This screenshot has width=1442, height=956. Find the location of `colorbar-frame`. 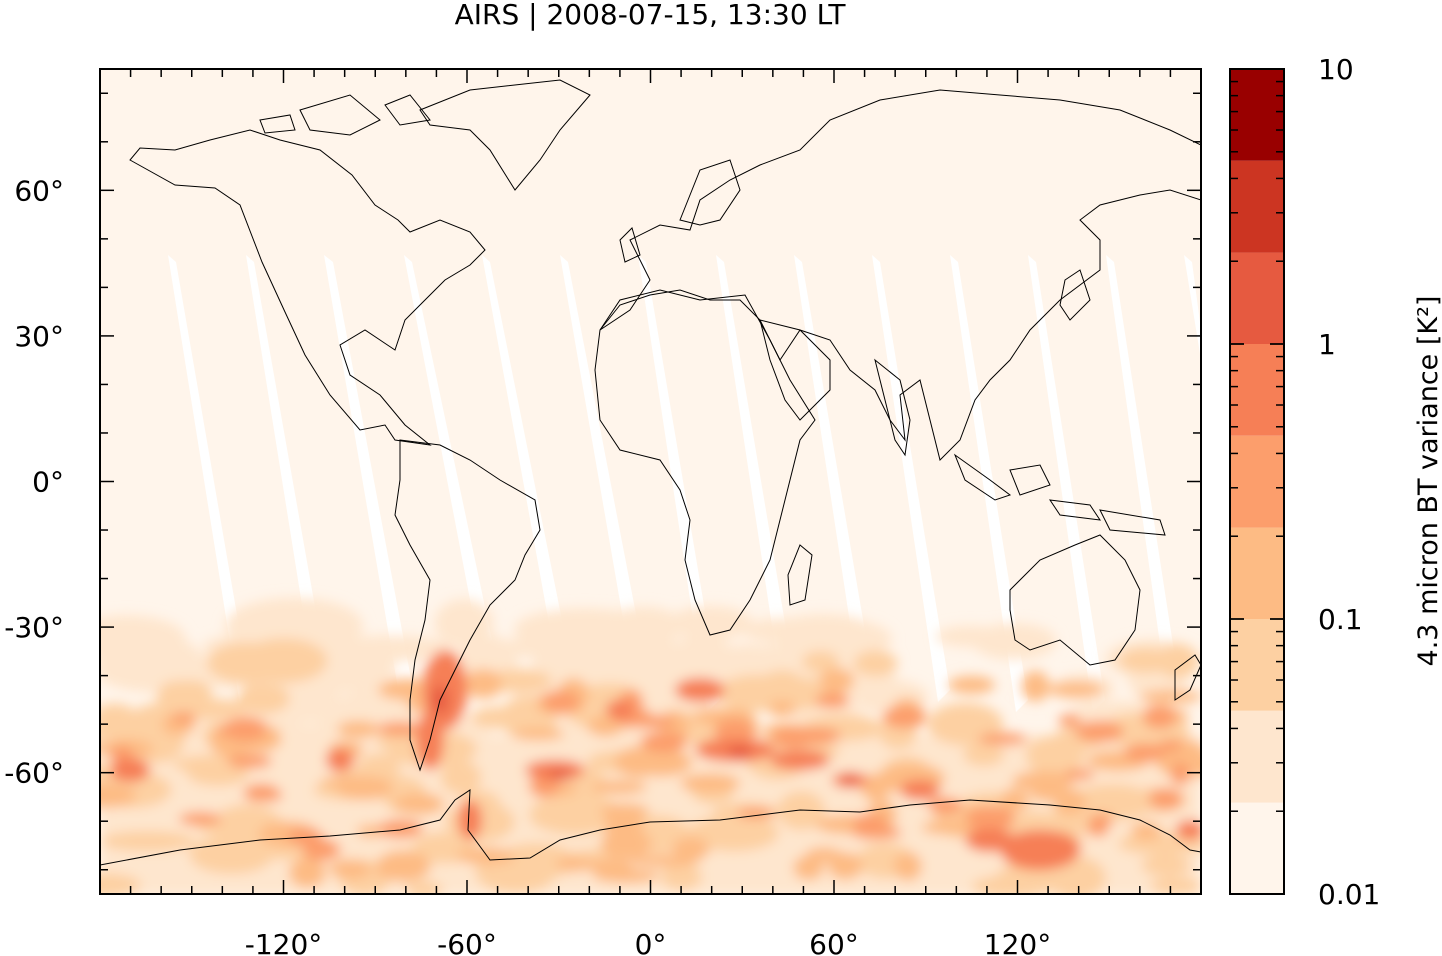

colorbar-frame is located at coordinates (1257, 481).